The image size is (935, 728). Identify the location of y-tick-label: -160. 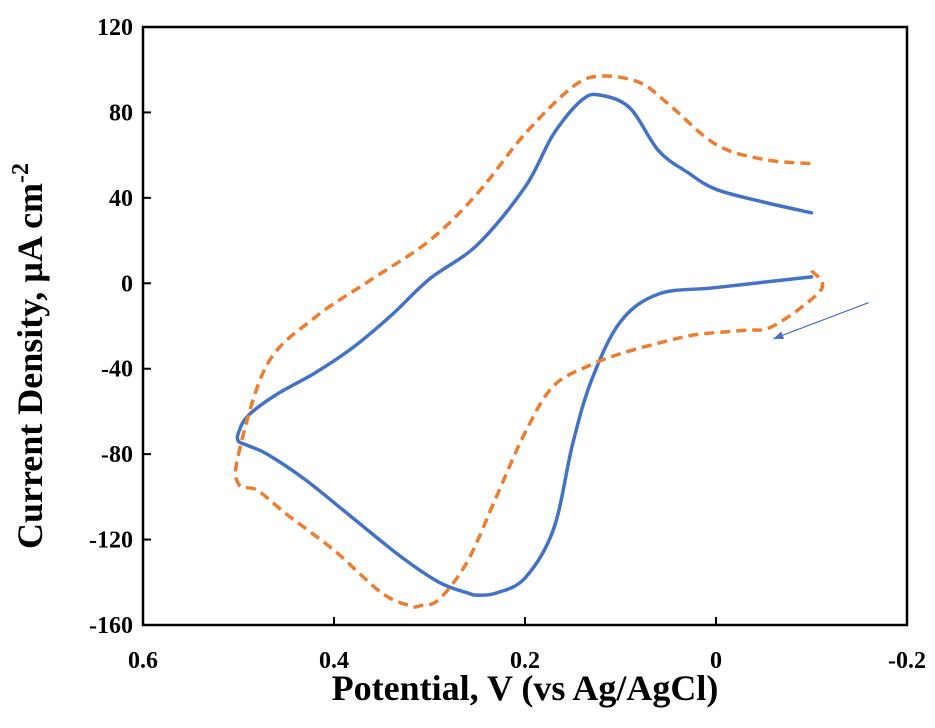
(111, 626).